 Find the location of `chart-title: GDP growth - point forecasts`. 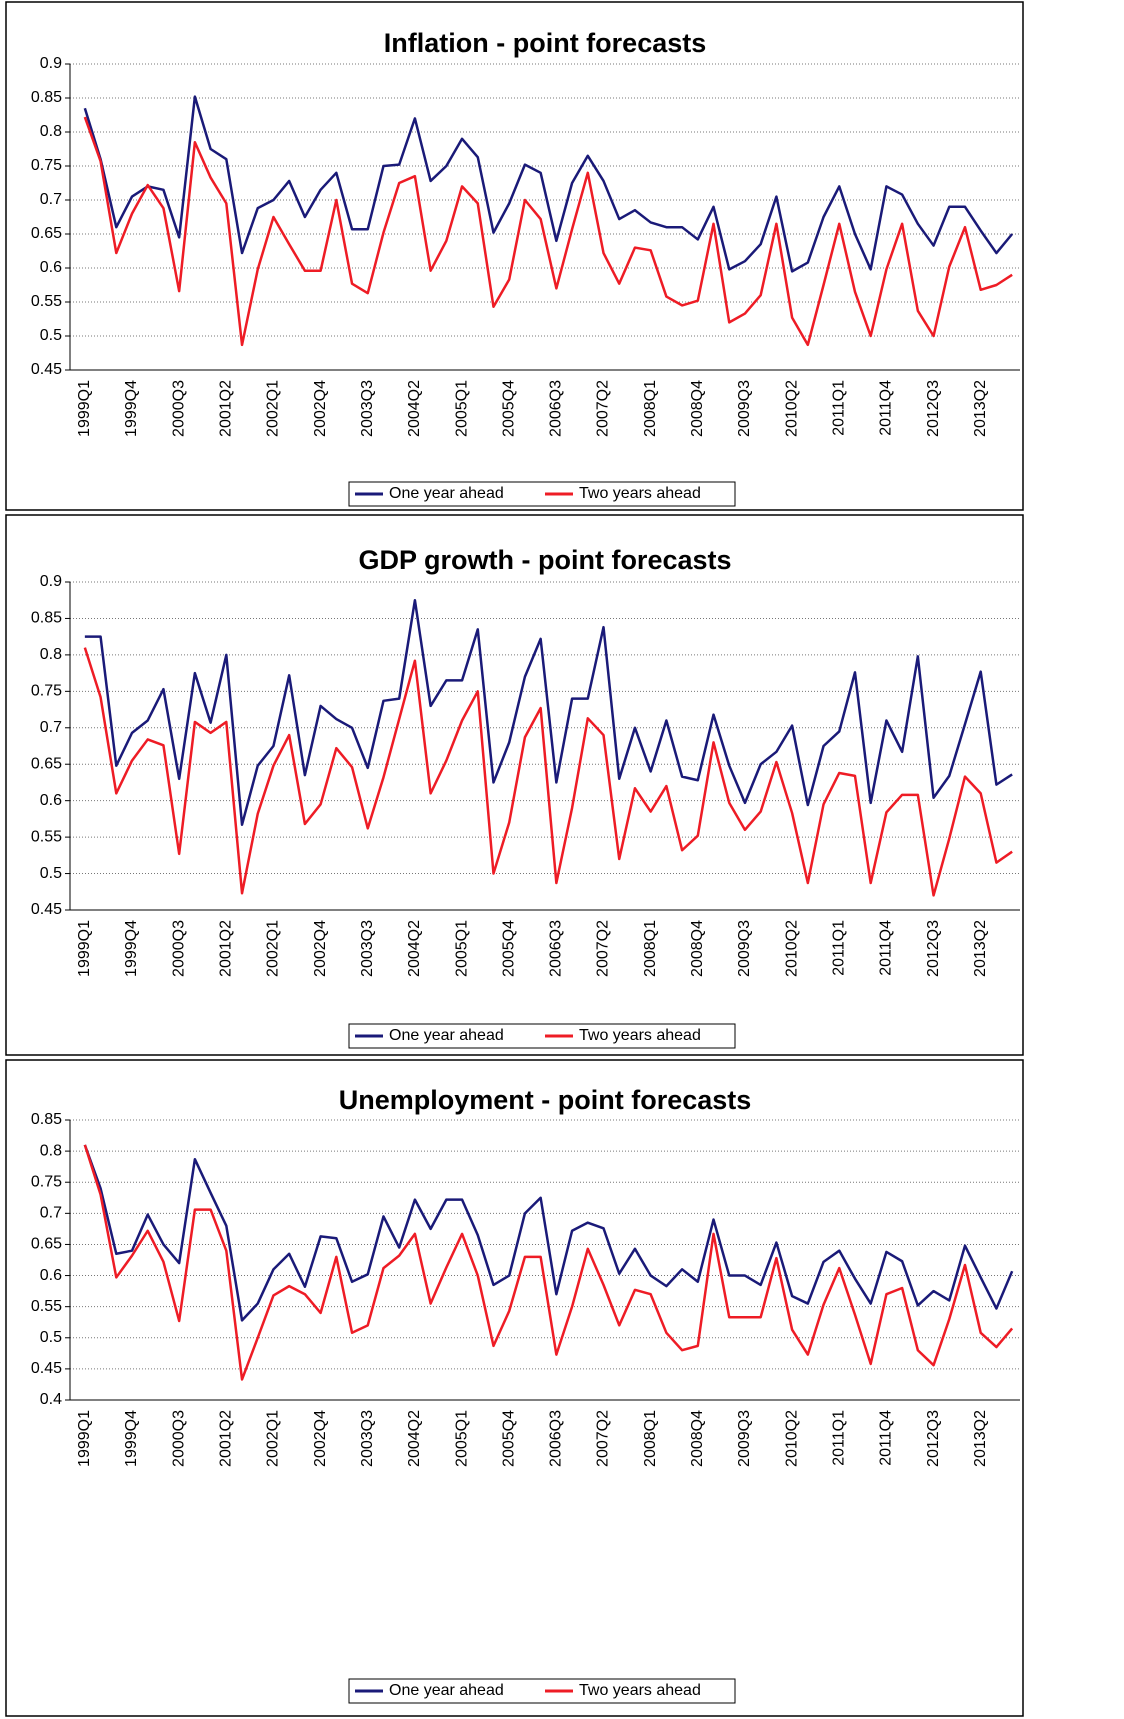

chart-title: GDP growth - point forecasts is located at coordinates (544, 560).